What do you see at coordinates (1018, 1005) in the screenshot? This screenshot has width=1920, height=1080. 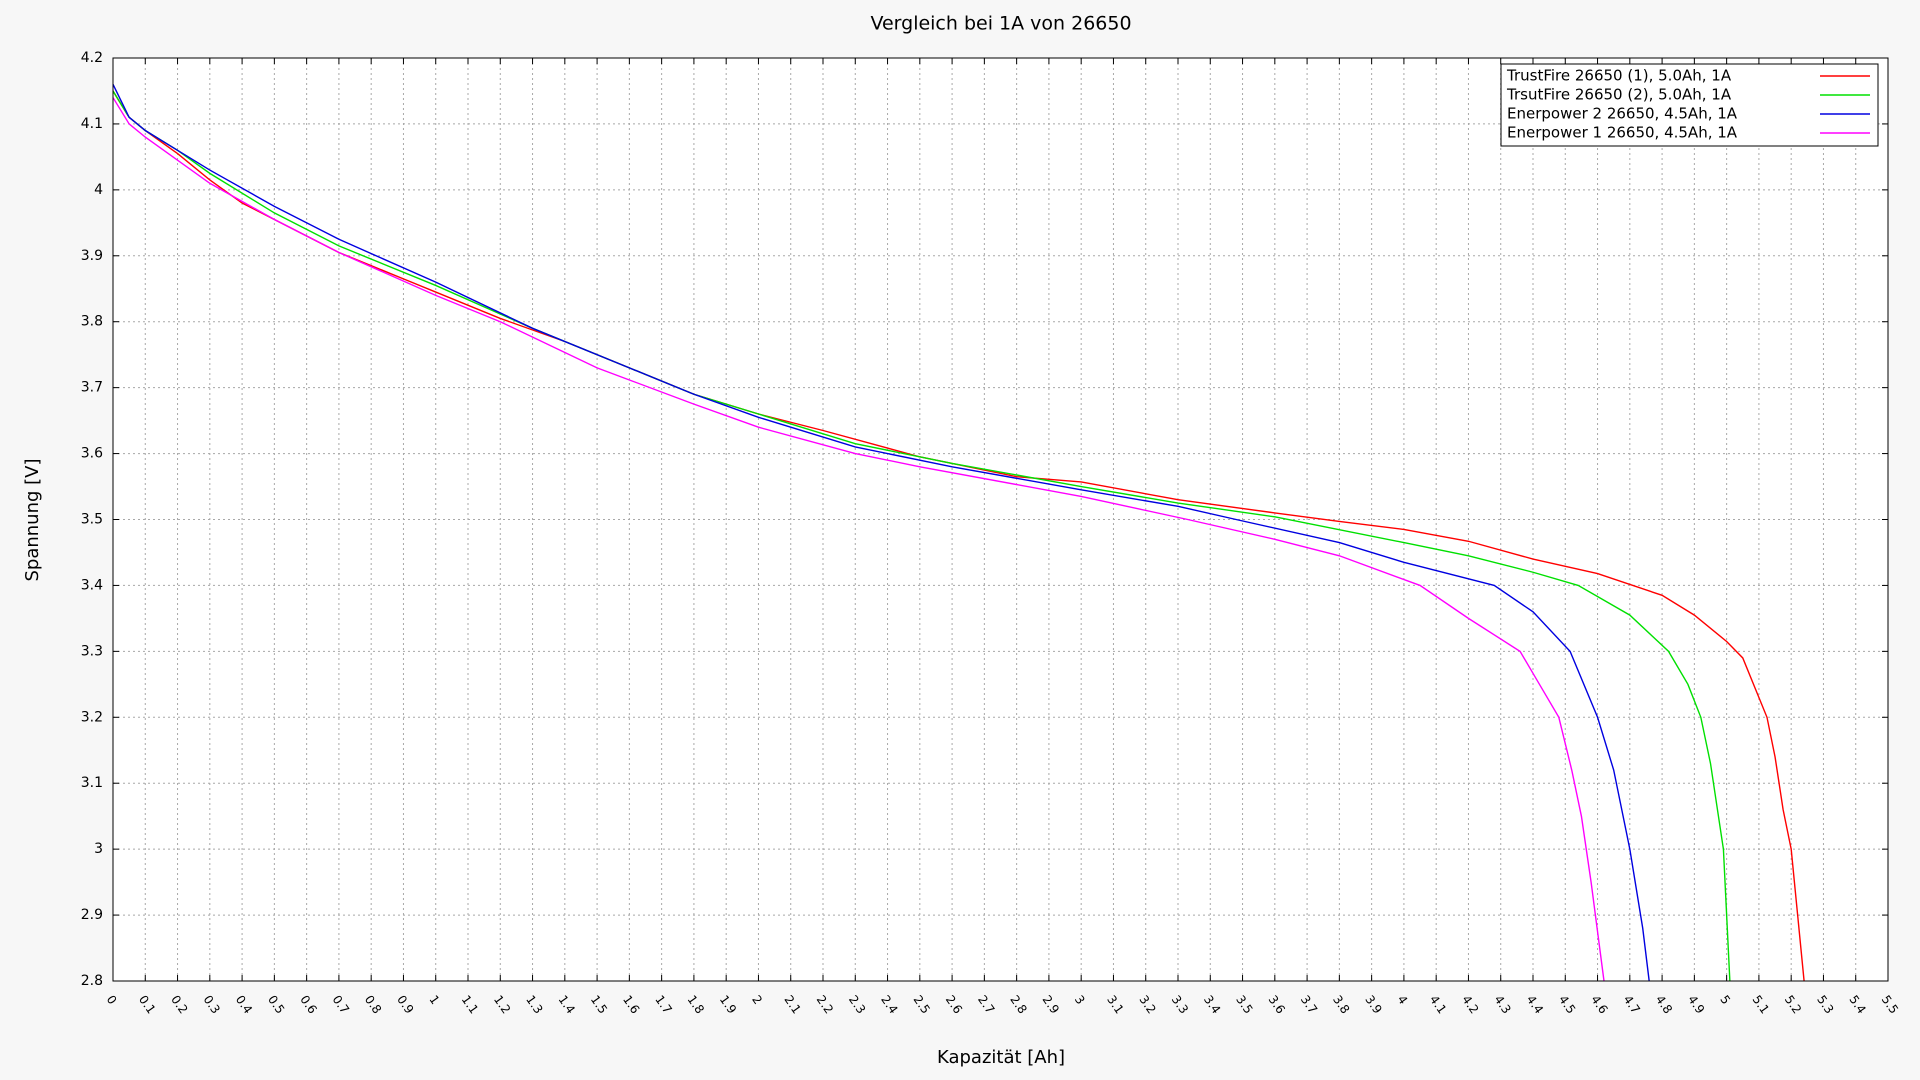 I see `x-tick-label: 2.8` at bounding box center [1018, 1005].